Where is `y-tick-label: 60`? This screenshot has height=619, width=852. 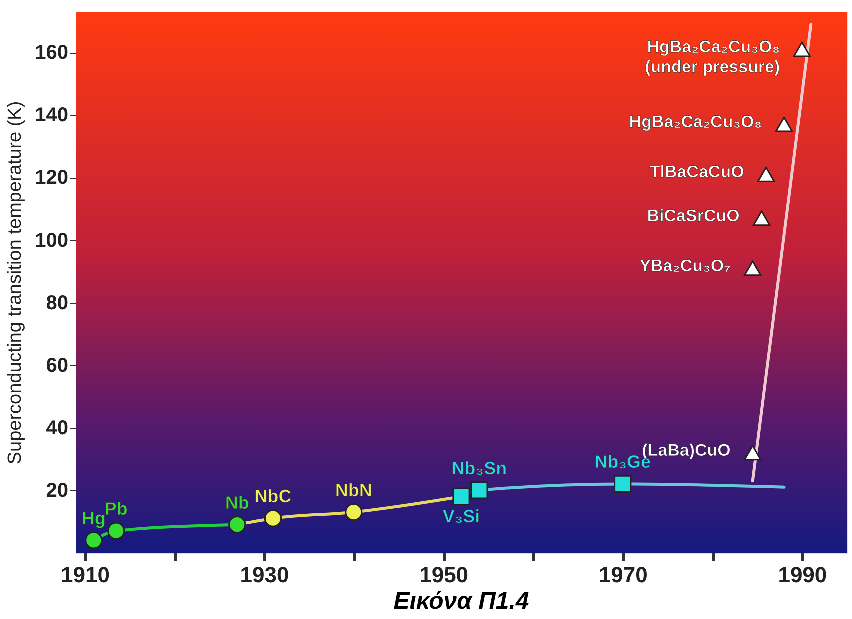
y-tick-label: 60 is located at coordinates (57, 365).